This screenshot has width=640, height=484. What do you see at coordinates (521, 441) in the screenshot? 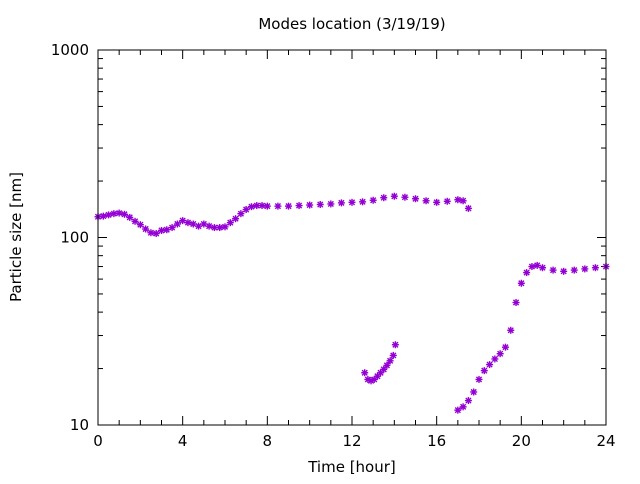
I see `x-tick-label: 20` at bounding box center [521, 441].